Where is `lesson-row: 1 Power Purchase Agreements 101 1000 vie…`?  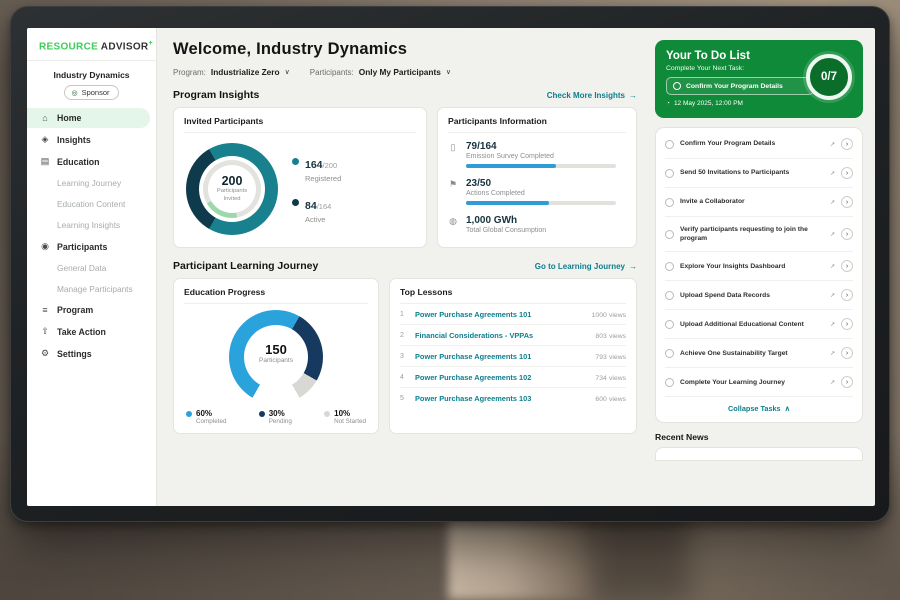 lesson-row: 1 Power Purchase Agreements 101 1000 vie… is located at coordinates (513, 314).